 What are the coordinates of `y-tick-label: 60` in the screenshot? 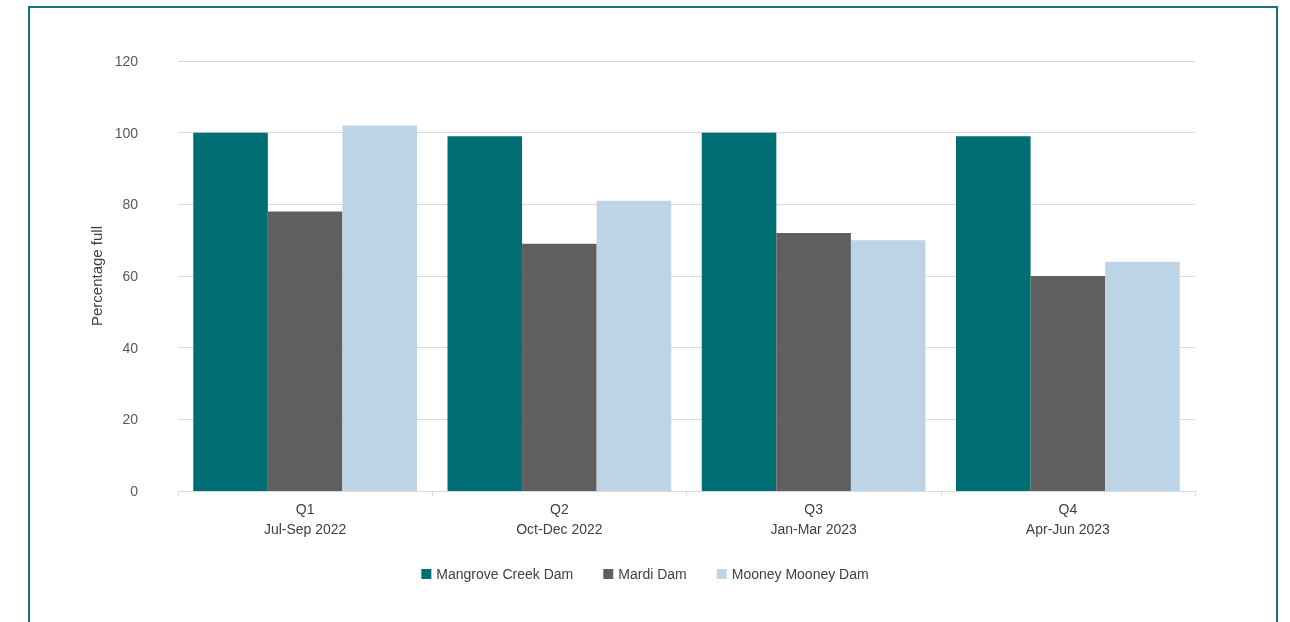 It's located at (130, 276).